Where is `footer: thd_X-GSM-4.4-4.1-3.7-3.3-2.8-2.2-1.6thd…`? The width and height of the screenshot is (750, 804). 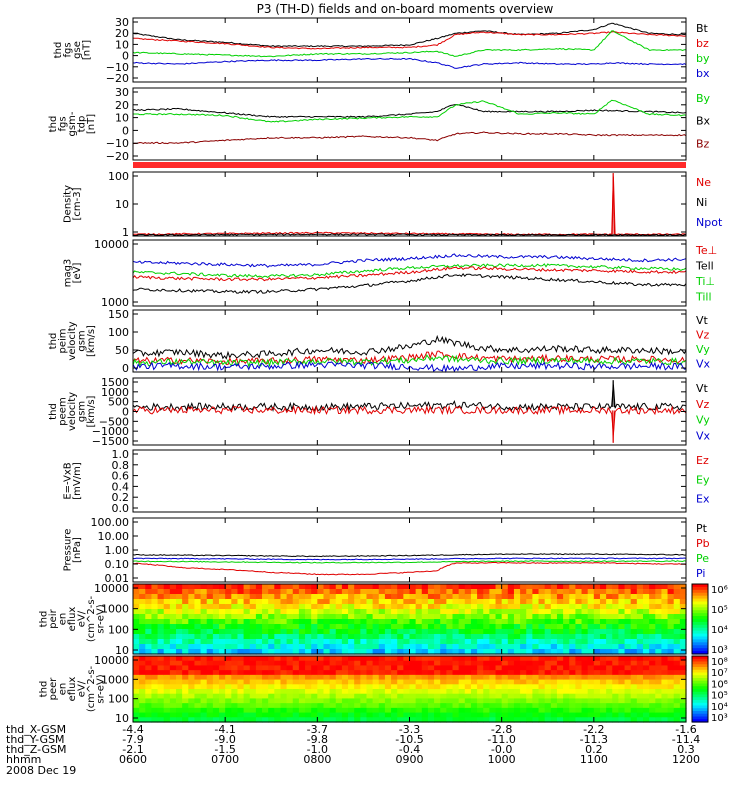
footer: thd_X-GSM-4.4-4.1-3.7-3.3-2.8-2.2-1.6thd… is located at coordinates (353, 750).